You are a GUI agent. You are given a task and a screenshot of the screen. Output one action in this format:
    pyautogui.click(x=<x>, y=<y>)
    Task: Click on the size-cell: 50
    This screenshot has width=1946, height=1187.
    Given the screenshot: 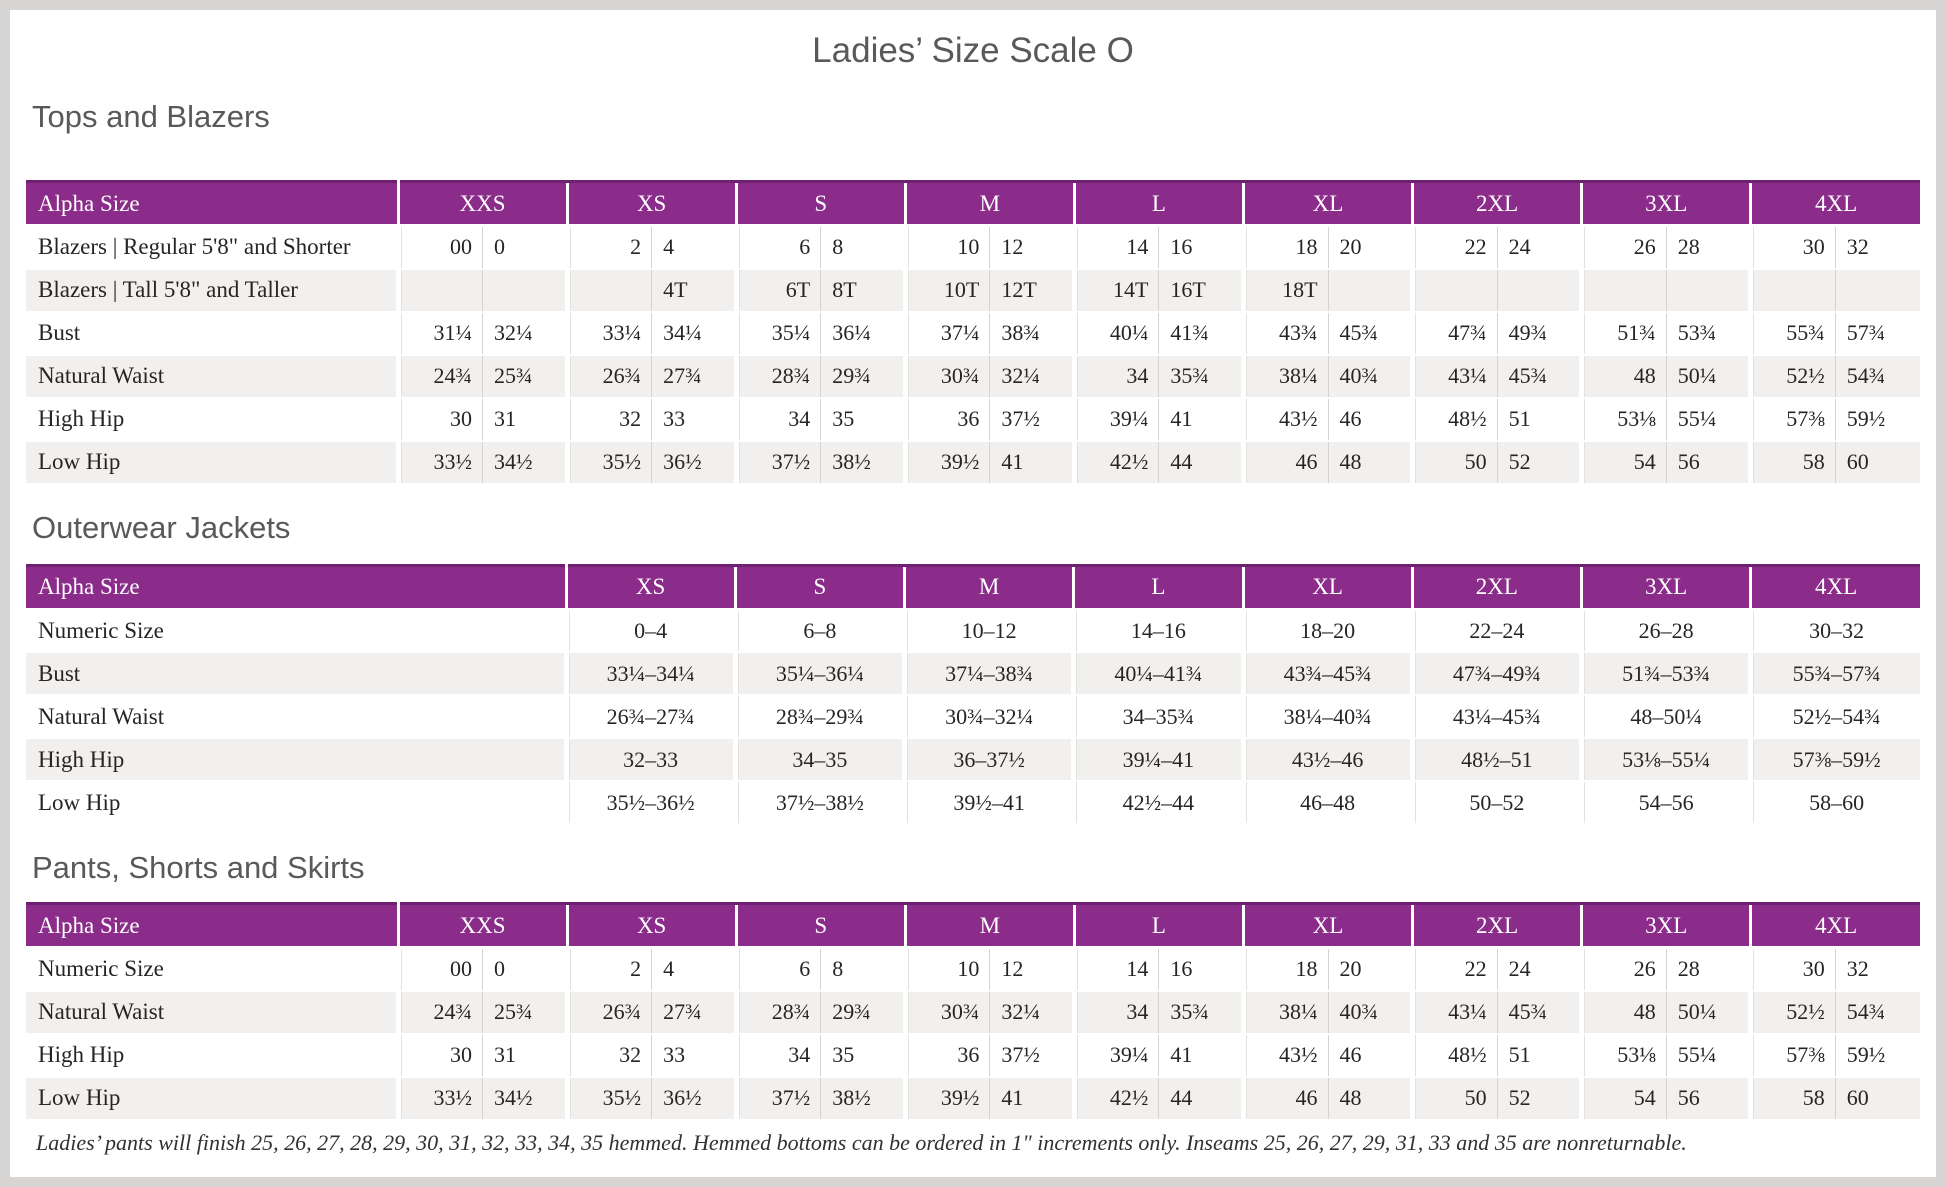 What is the action you would take?
    pyautogui.click(x=1454, y=462)
    